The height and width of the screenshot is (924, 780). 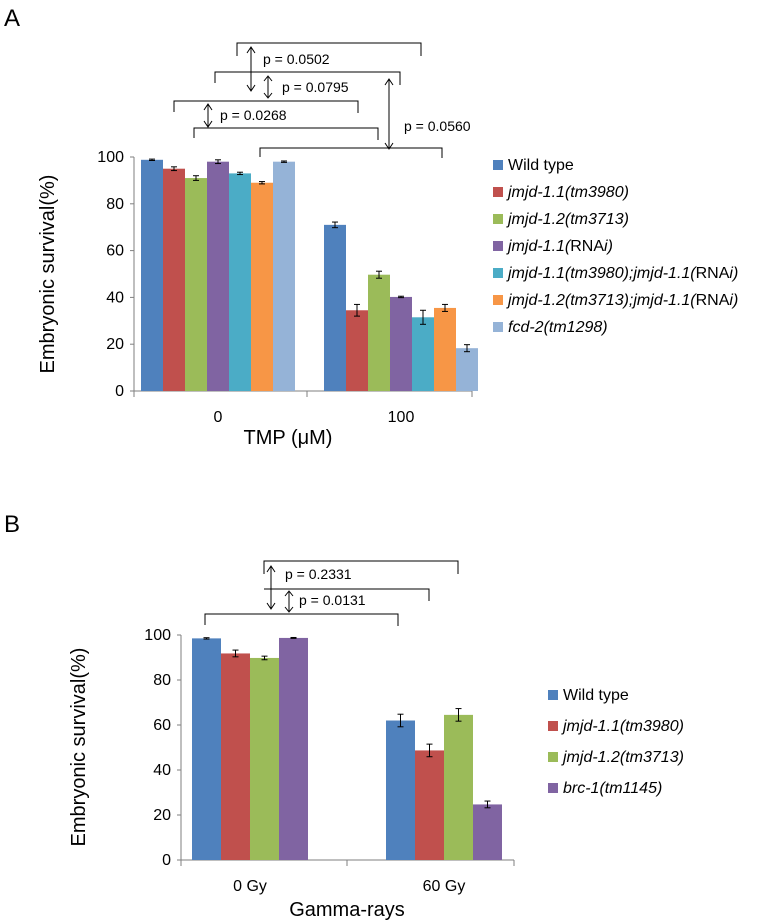 I want to click on bars-a, so click(x=309, y=274).